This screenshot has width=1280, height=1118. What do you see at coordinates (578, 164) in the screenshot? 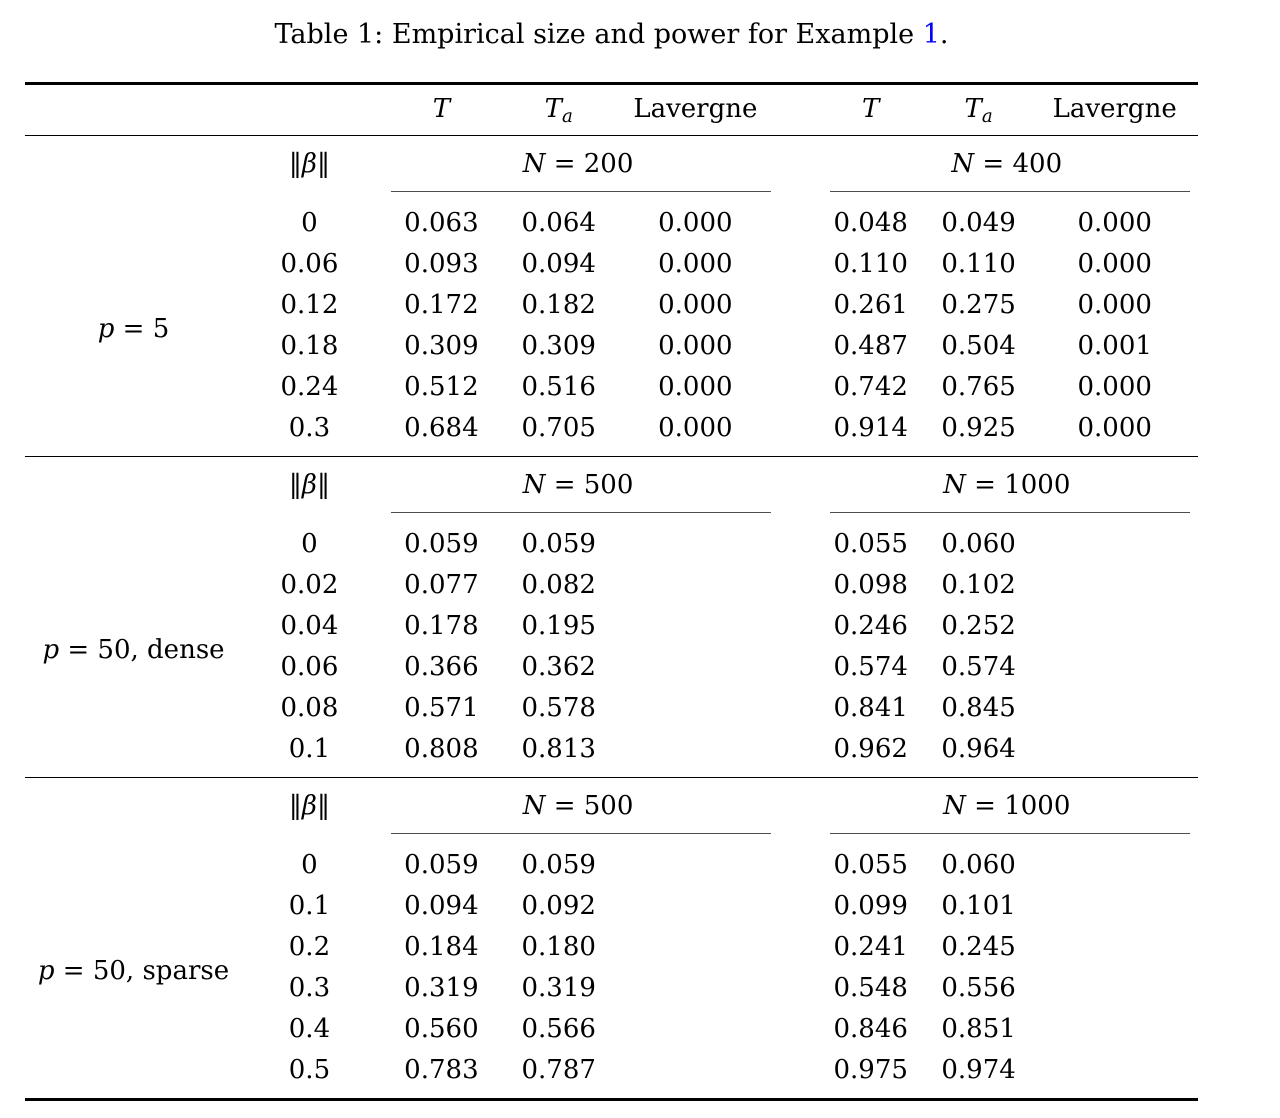
I see `n-header: N = 200` at bounding box center [578, 164].